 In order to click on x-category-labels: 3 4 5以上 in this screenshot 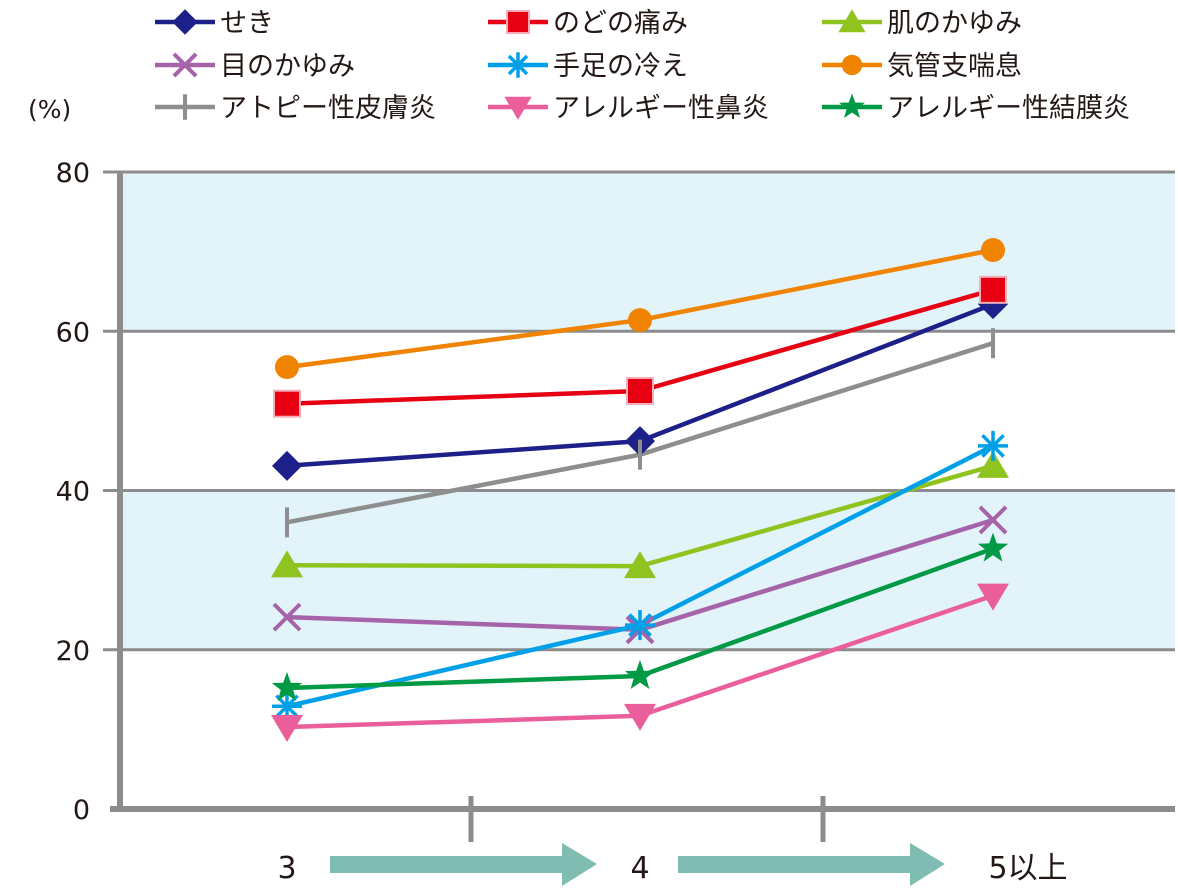, I will do `click(672, 864)`.